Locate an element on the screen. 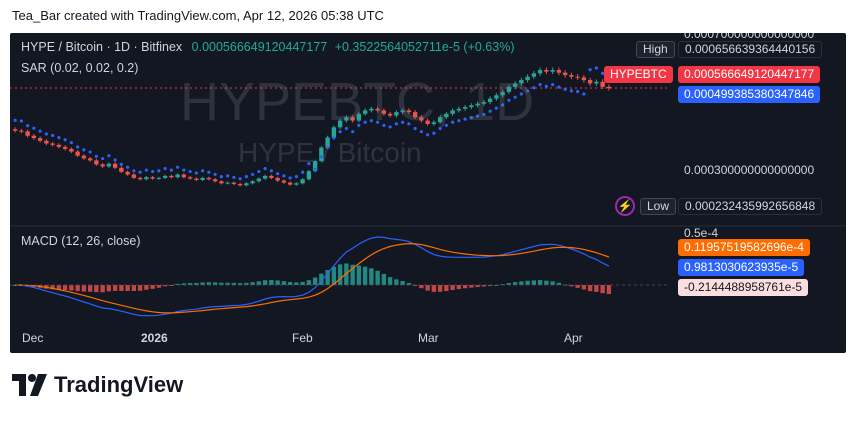  sar-legend: SAR (0.02, 0.02, 0.2) is located at coordinates (80, 68).